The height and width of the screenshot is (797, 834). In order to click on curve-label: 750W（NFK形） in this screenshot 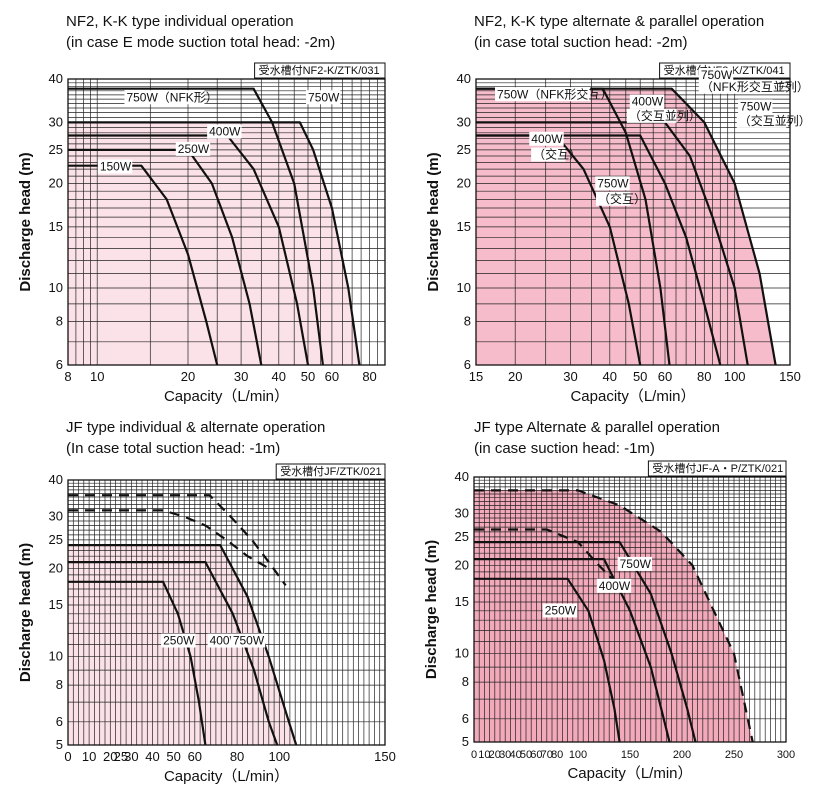, I will do `click(171, 97)`.